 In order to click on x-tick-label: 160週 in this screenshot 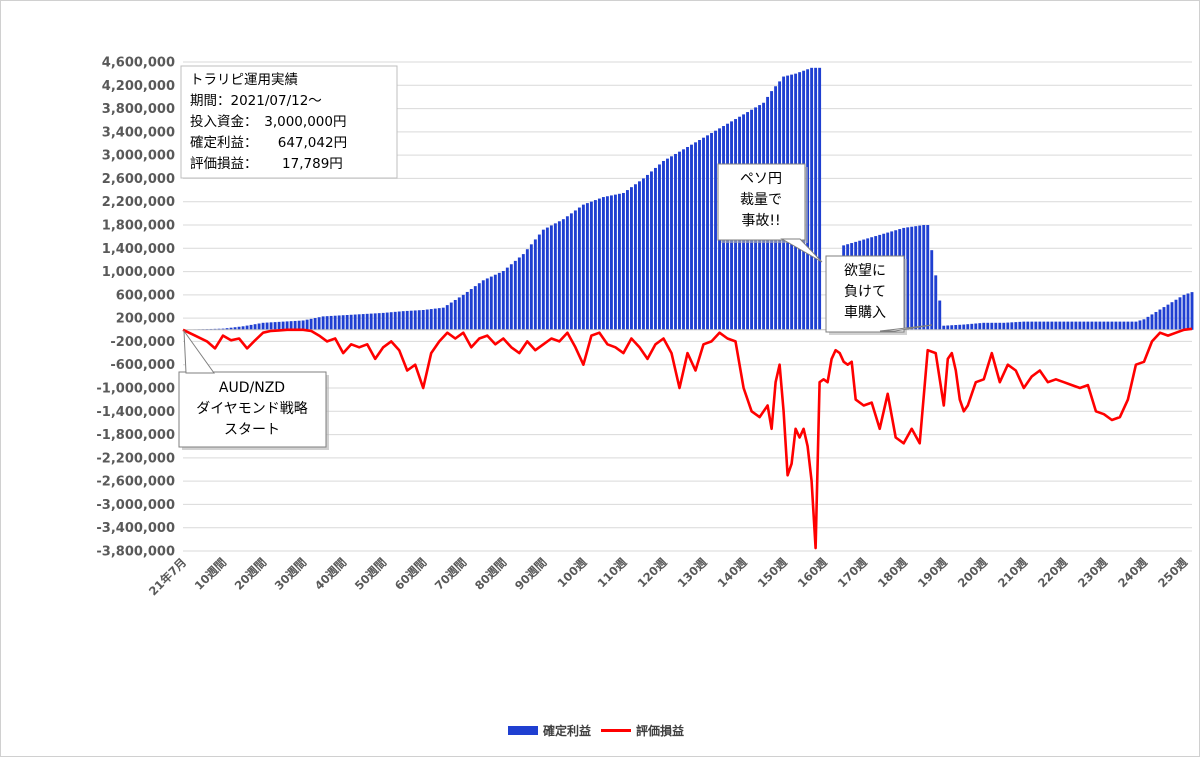, I will do `click(812, 572)`.